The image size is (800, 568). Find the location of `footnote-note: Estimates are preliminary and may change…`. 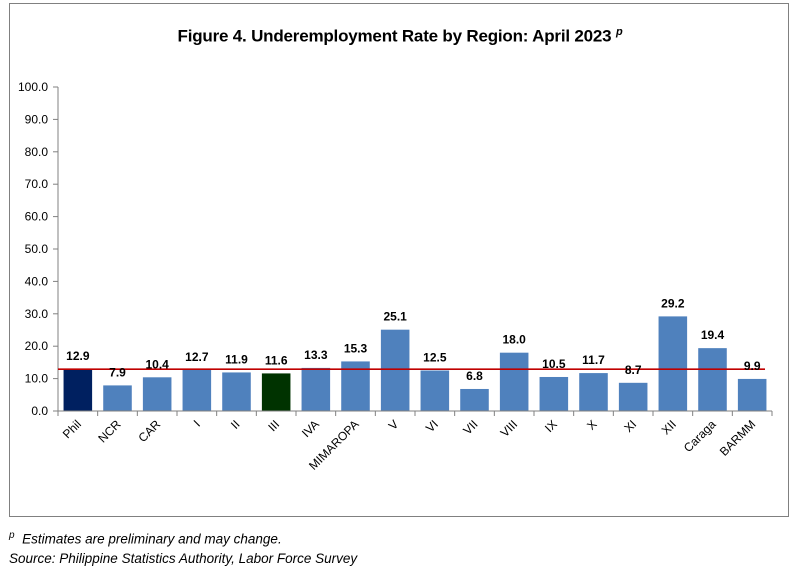

footnote-note: Estimates are preliminary and may change… is located at coordinates (152, 539).